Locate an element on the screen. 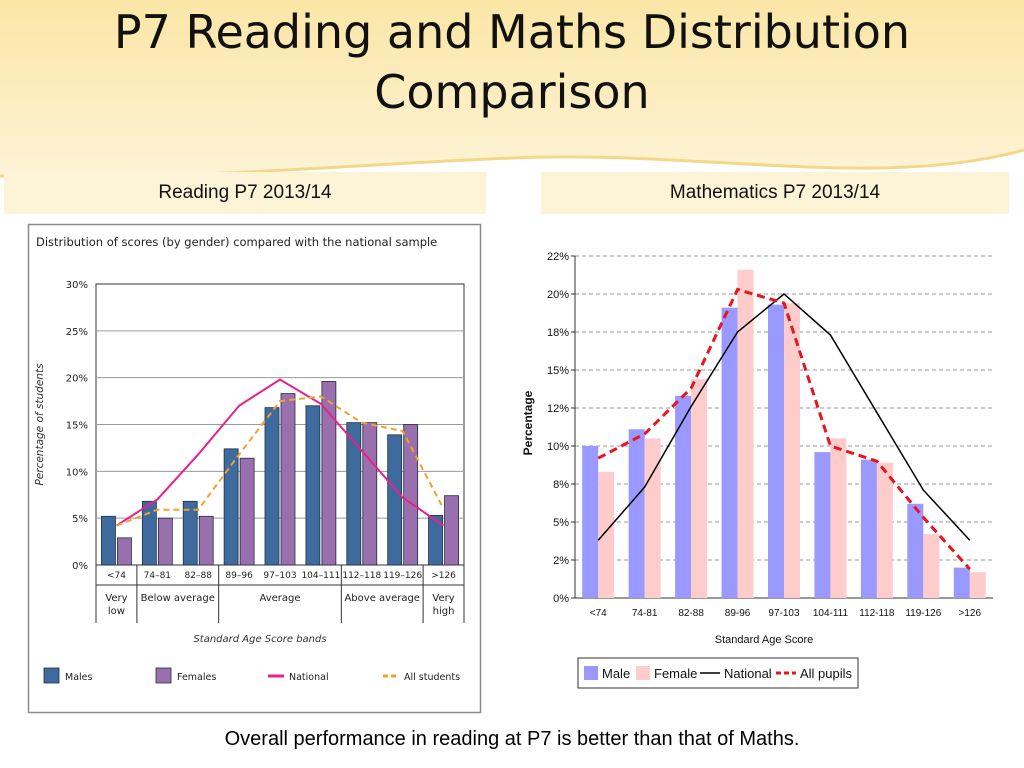 The image size is (1024, 768). maths-x-axis-label: Standard Age Score is located at coordinates (764, 640).